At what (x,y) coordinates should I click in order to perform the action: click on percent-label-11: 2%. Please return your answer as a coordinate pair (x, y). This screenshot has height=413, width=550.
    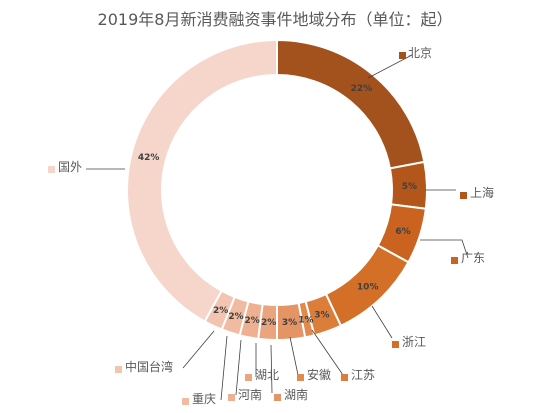
    Looking at the image, I should click on (220, 311).